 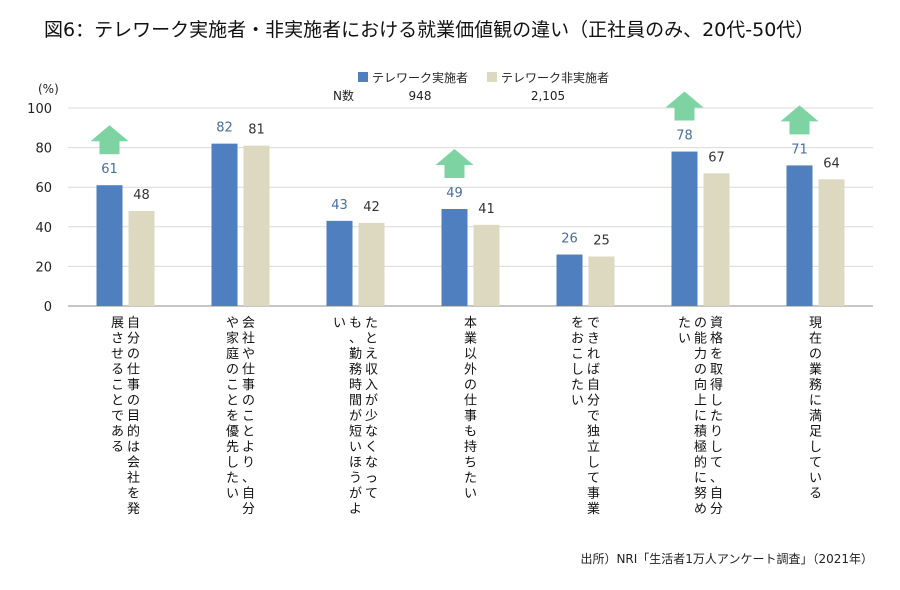 What do you see at coordinates (454, 193) in the screenshot?
I see `bar-value-label: 49` at bounding box center [454, 193].